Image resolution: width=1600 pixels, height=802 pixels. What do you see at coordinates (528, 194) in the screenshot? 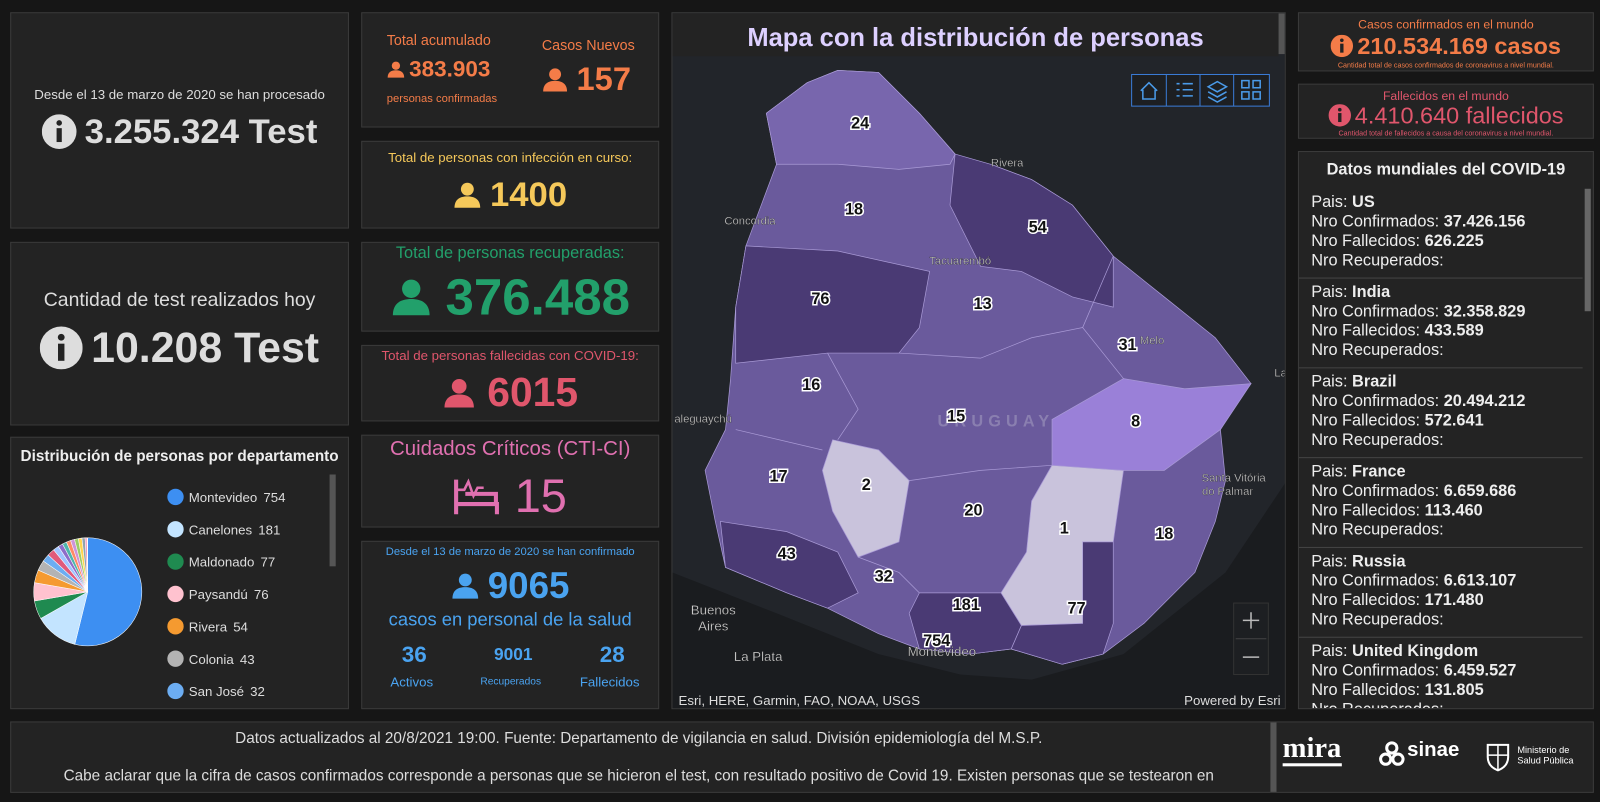
I see `active-value: 1400` at bounding box center [528, 194].